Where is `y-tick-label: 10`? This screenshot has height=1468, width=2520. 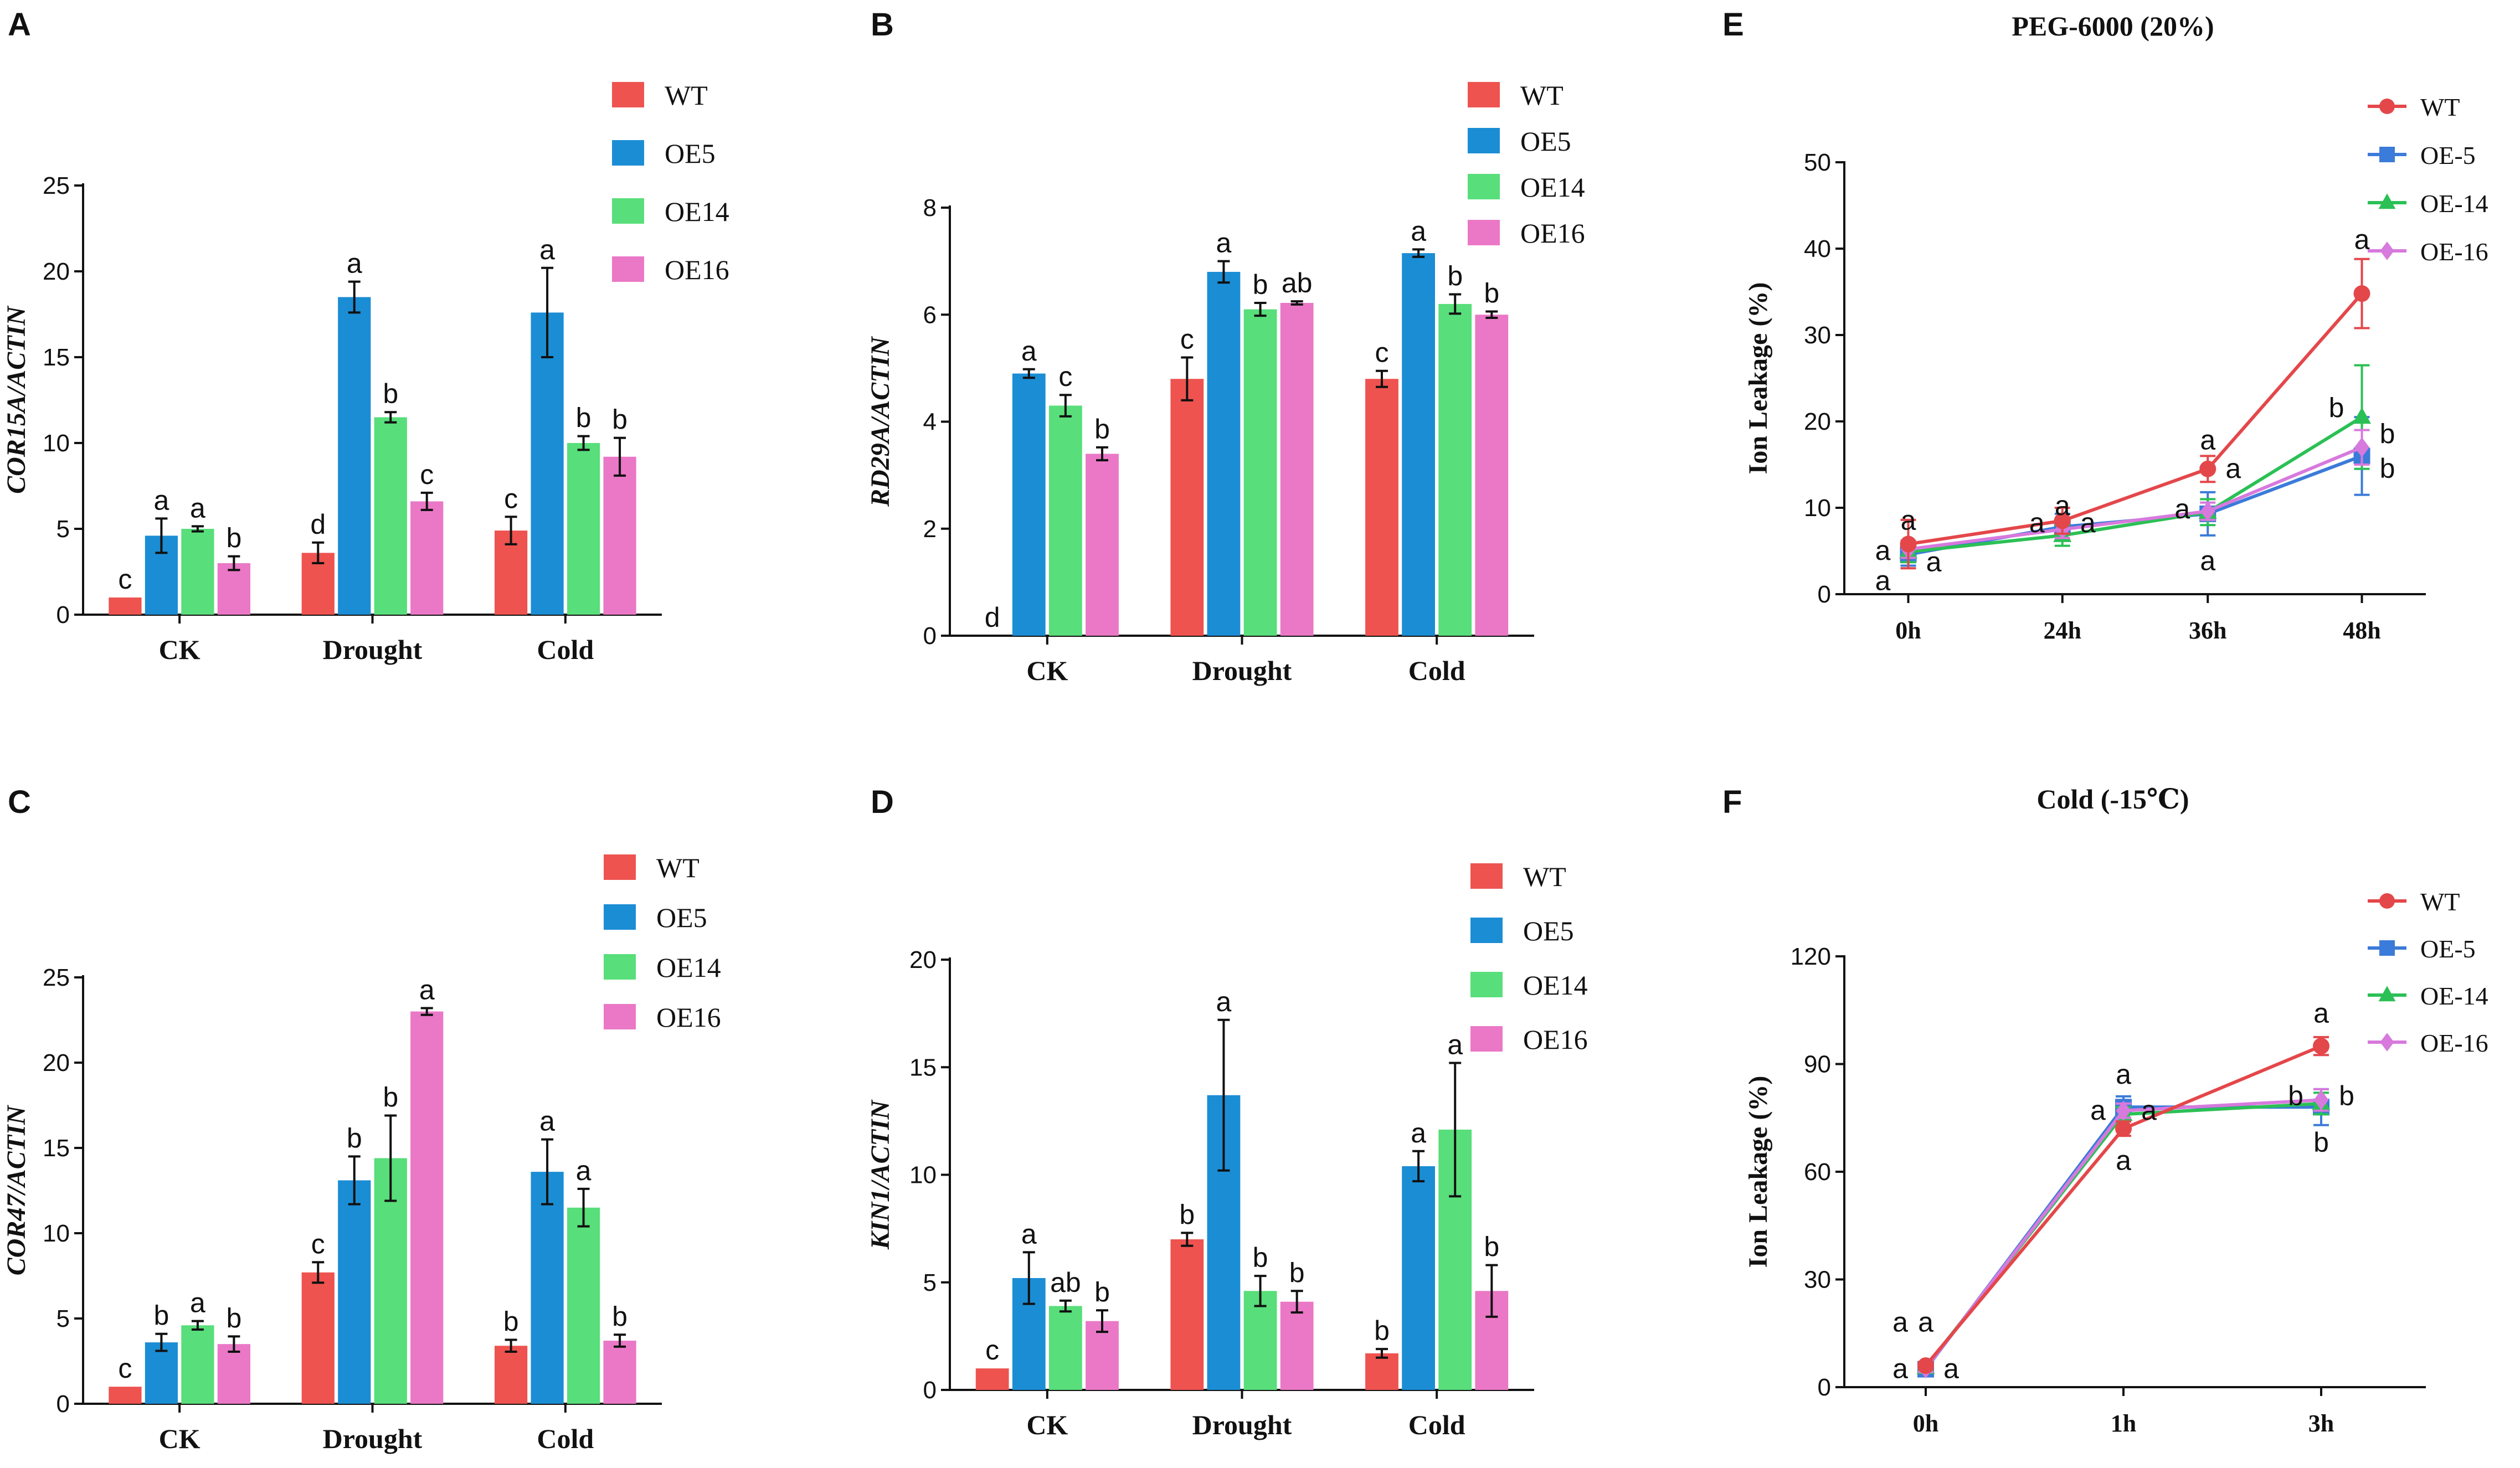 y-tick-label: 10 is located at coordinates (923, 1176).